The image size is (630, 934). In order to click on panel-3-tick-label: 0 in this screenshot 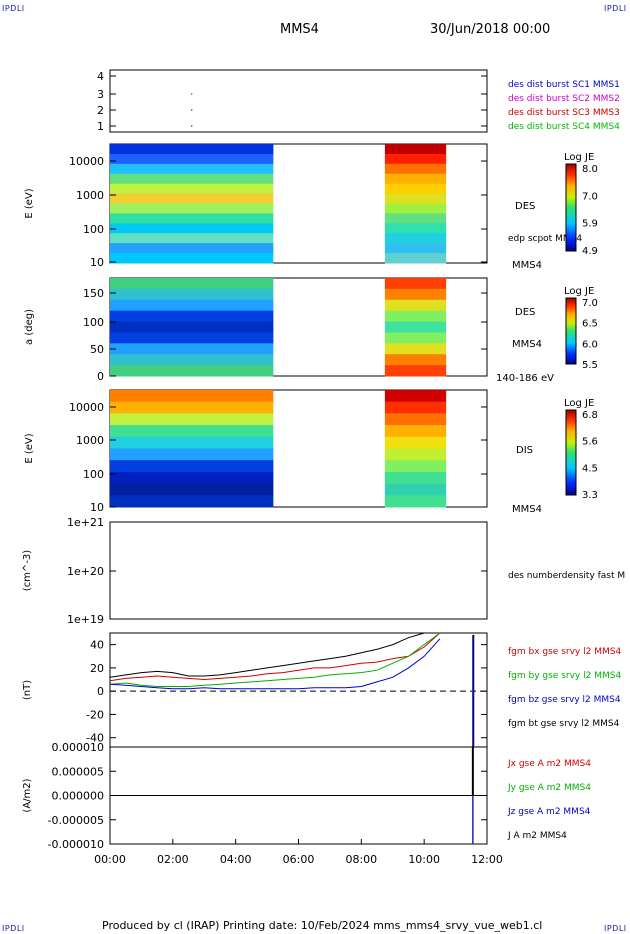, I will do `click(100, 376)`.